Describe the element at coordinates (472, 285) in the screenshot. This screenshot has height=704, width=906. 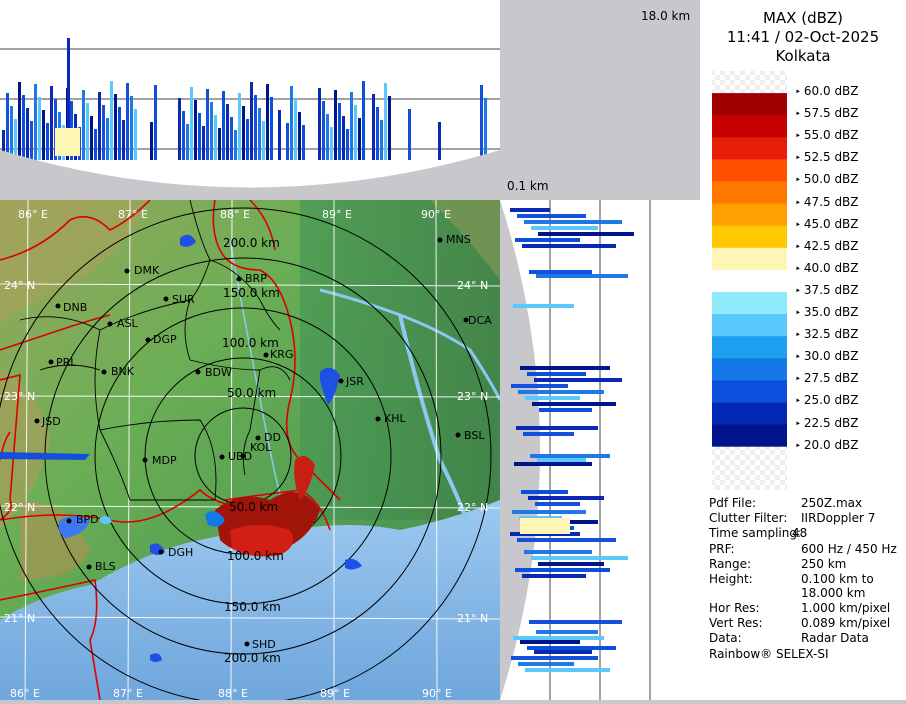
I see `lat-label-right: 24° N` at that location.